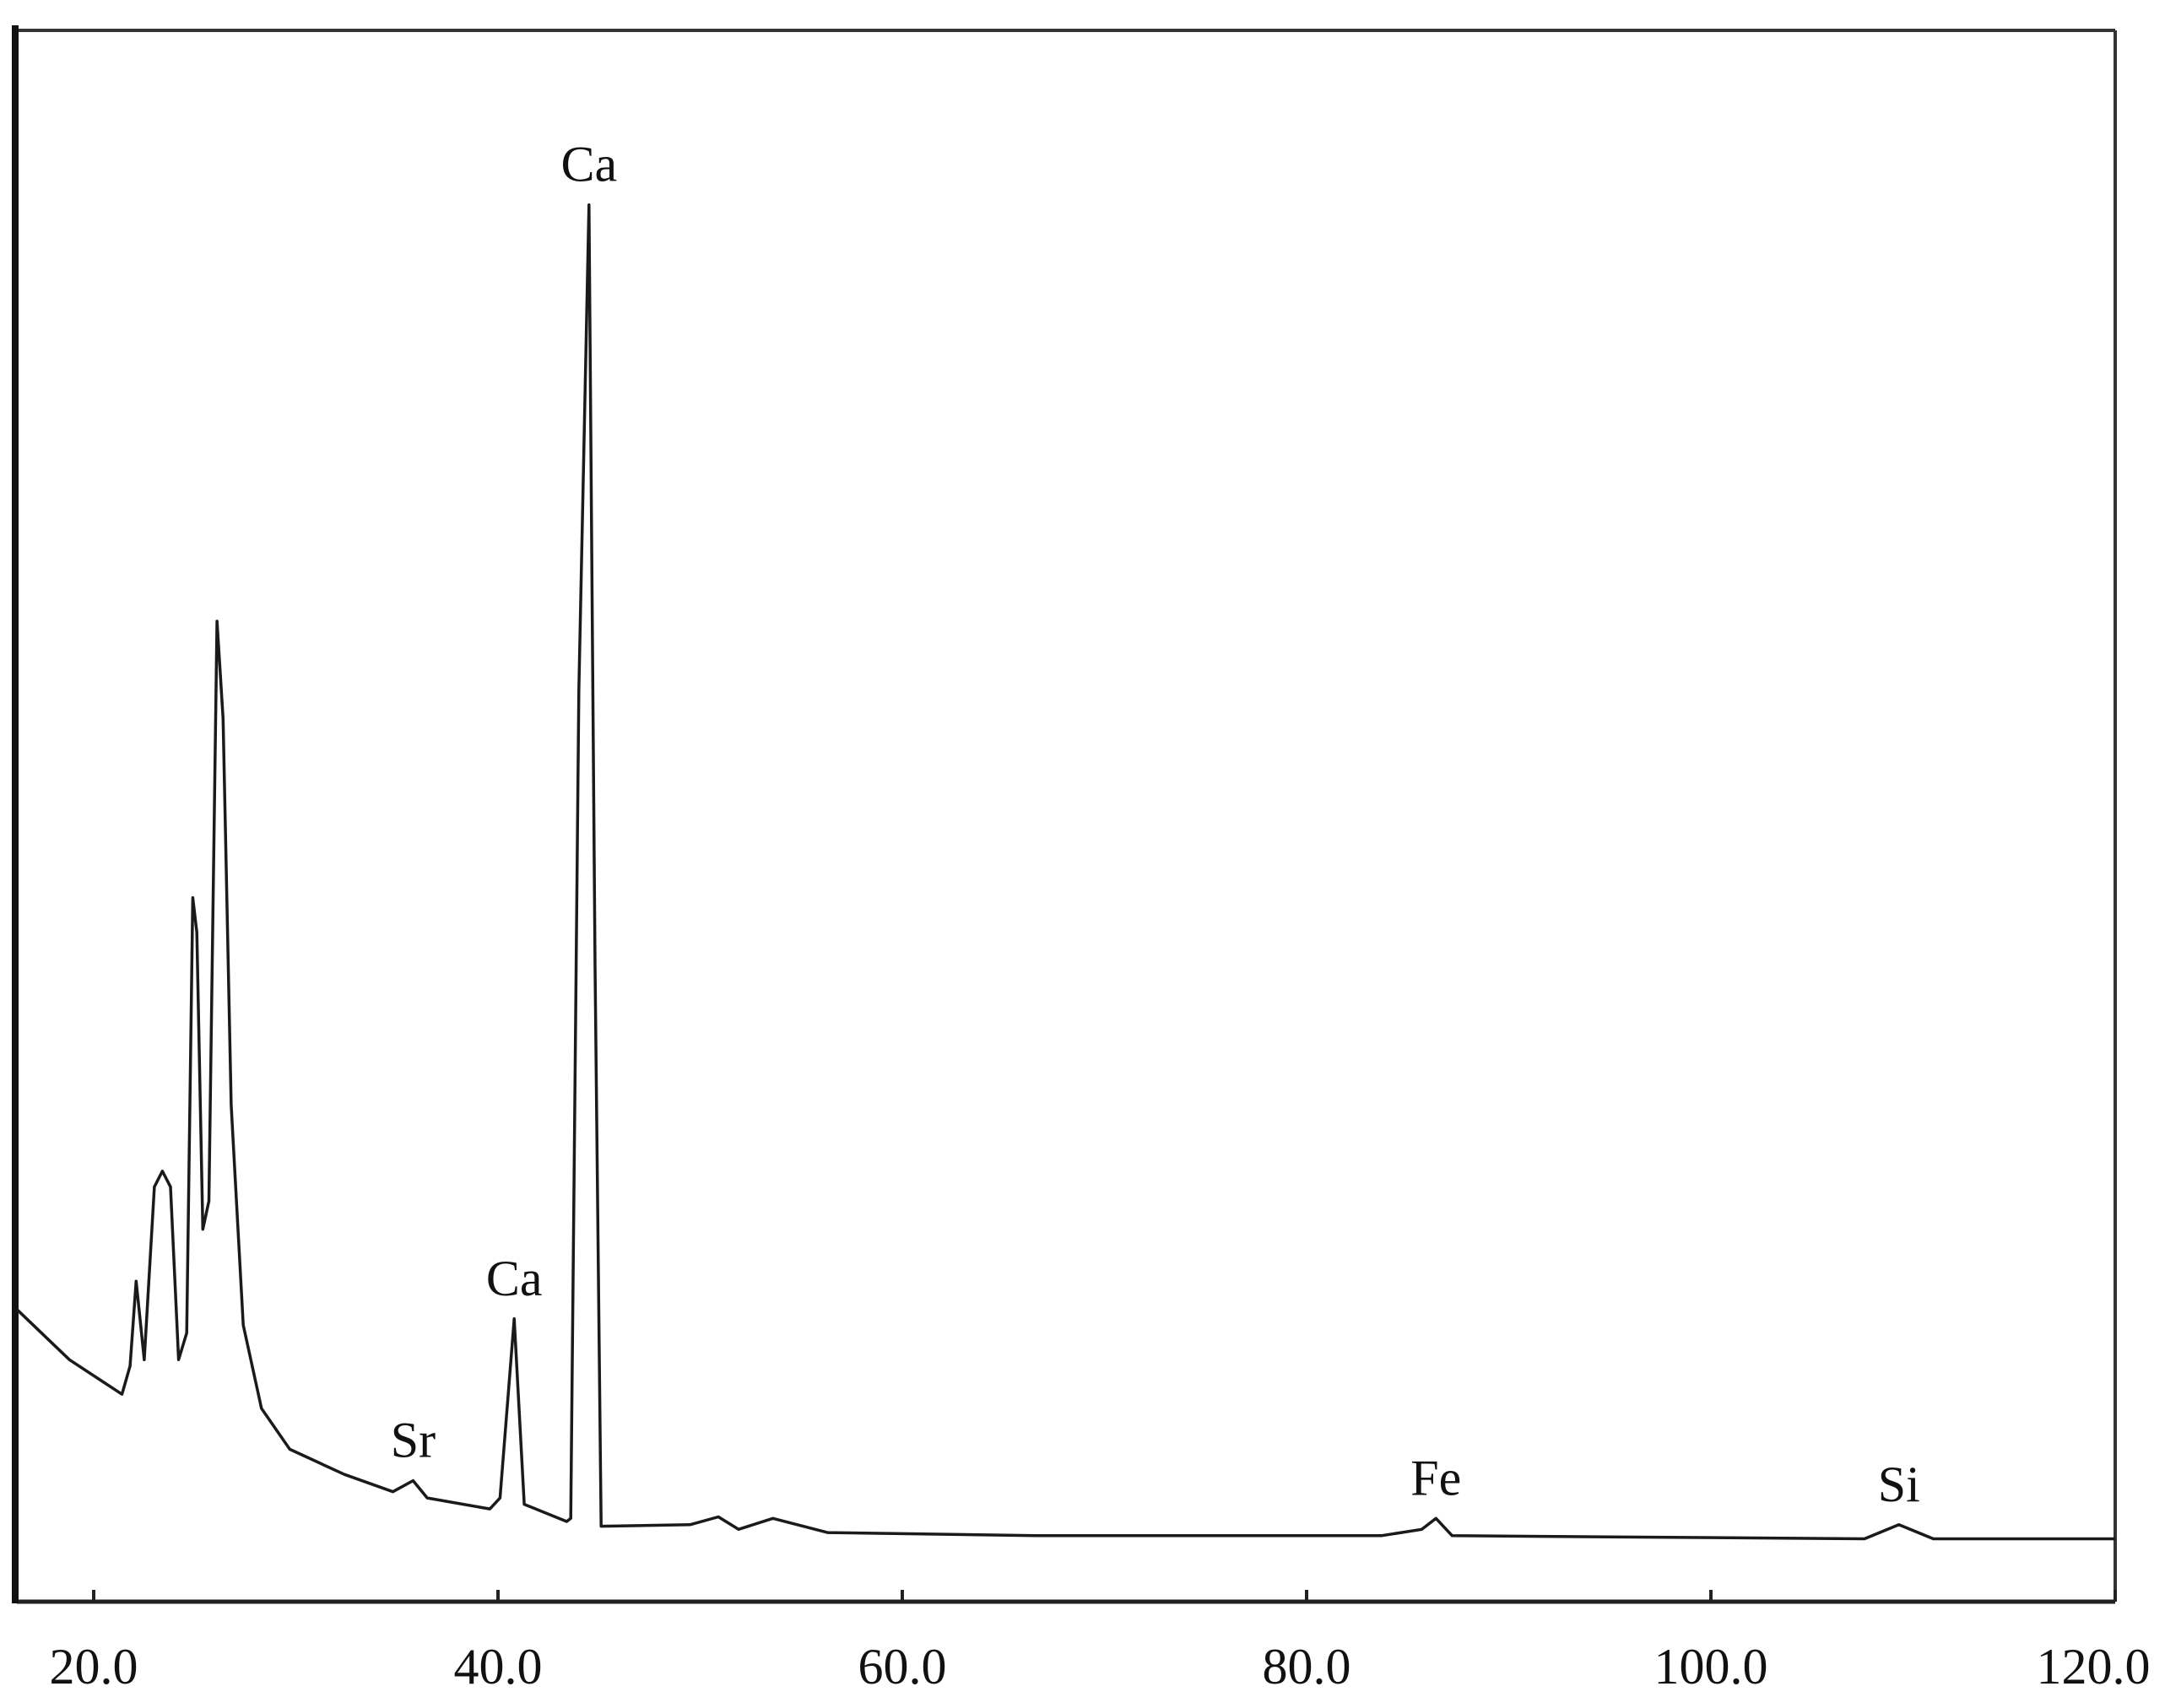  What do you see at coordinates (414, 1440) in the screenshot?
I see `peak-label: Sr` at bounding box center [414, 1440].